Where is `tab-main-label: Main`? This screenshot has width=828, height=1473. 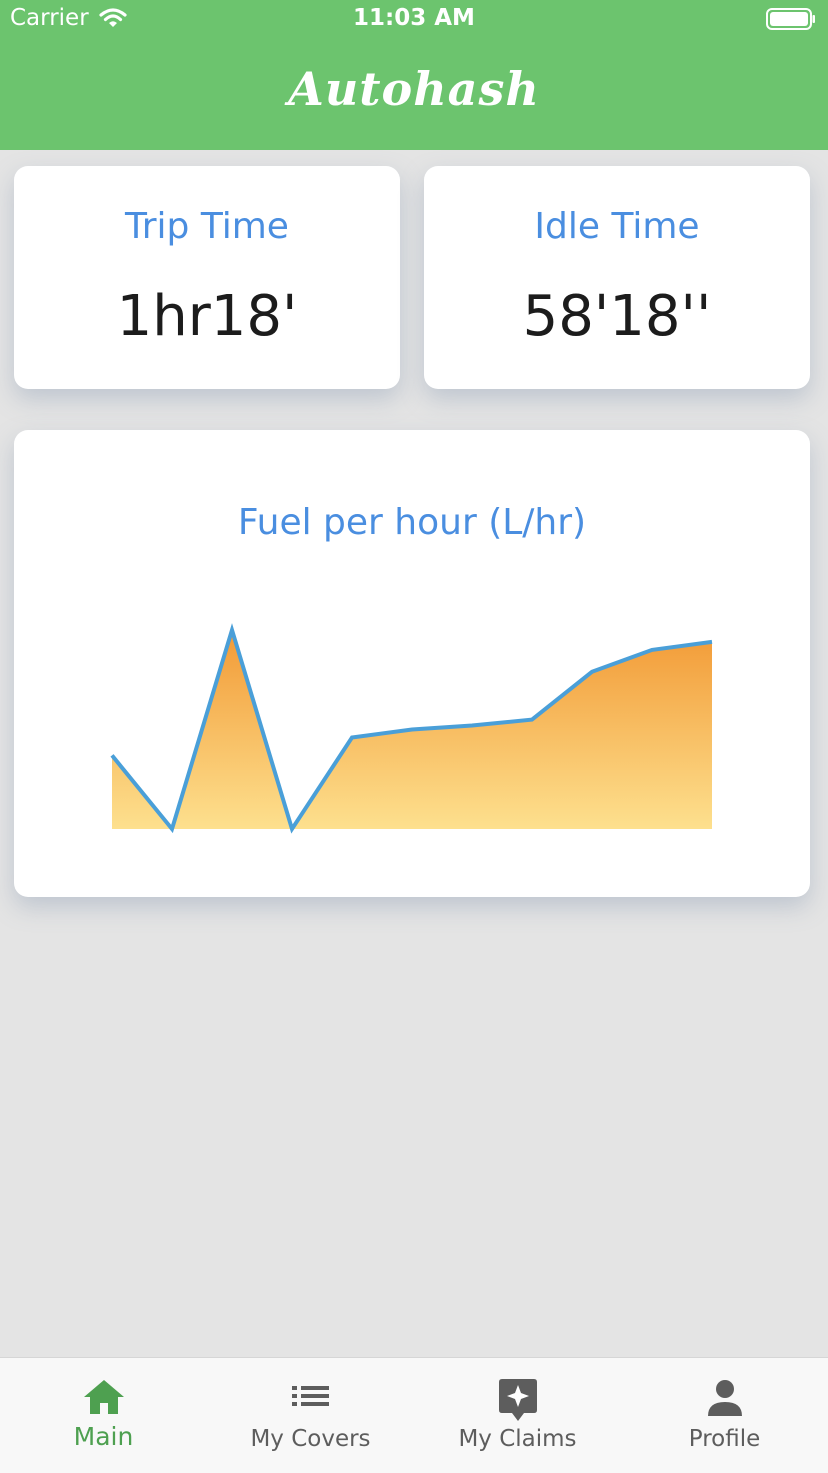
tab-main-label: Main is located at coordinates (103, 1436).